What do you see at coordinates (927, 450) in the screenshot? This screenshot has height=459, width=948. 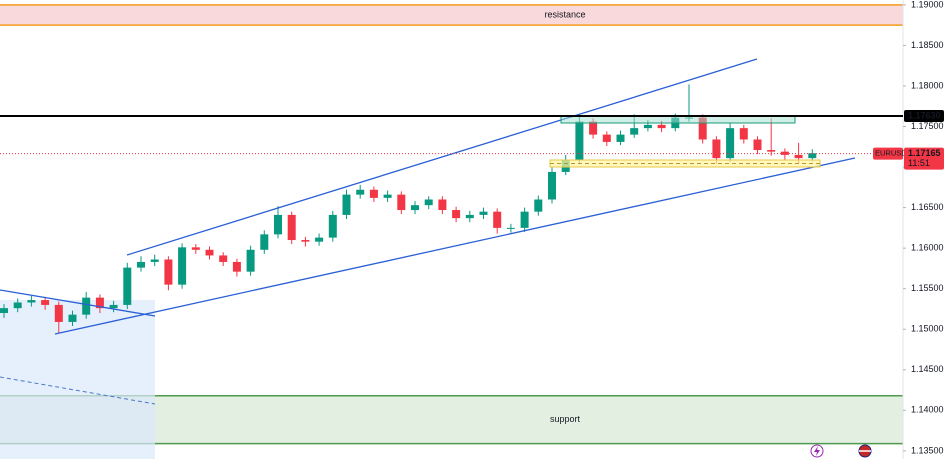 I see `y-tick-label: 1.13500` at bounding box center [927, 450].